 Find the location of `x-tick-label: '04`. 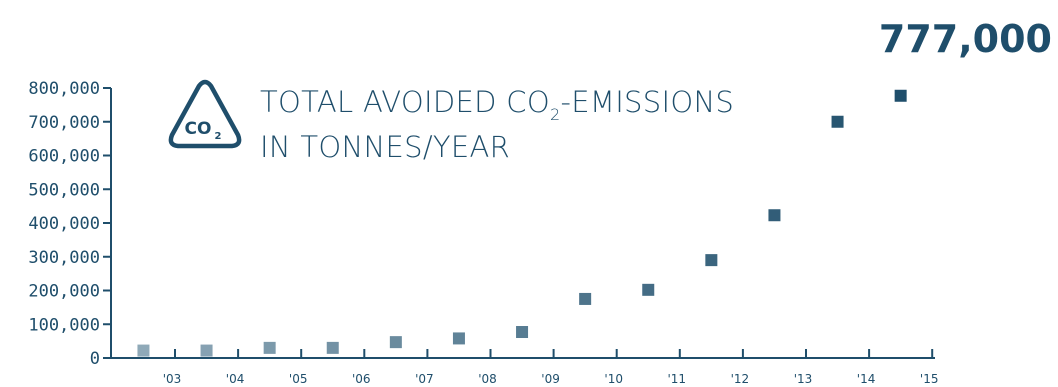

x-tick-label: '04 is located at coordinates (235, 379).